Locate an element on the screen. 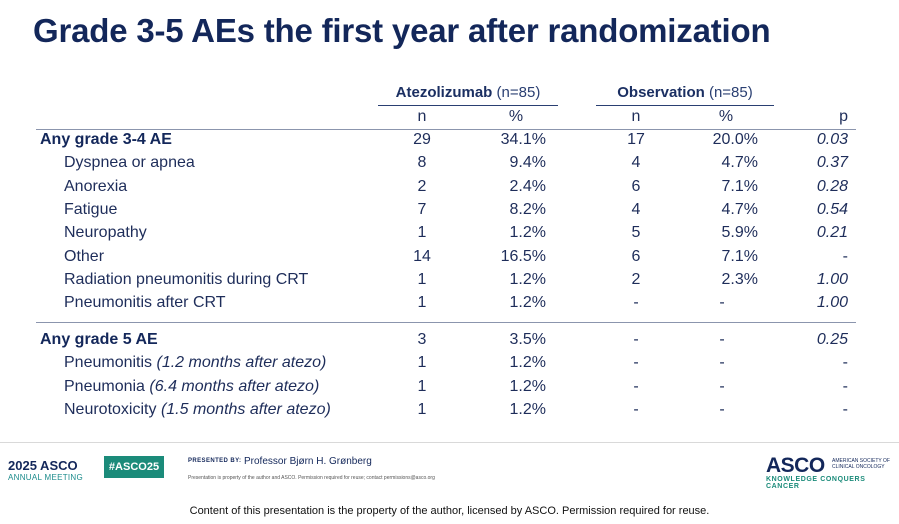 Image resolution: width=899 pixels, height=524 pixels. asco-meeting-logo: 2025 ASCO is located at coordinates (43, 465).